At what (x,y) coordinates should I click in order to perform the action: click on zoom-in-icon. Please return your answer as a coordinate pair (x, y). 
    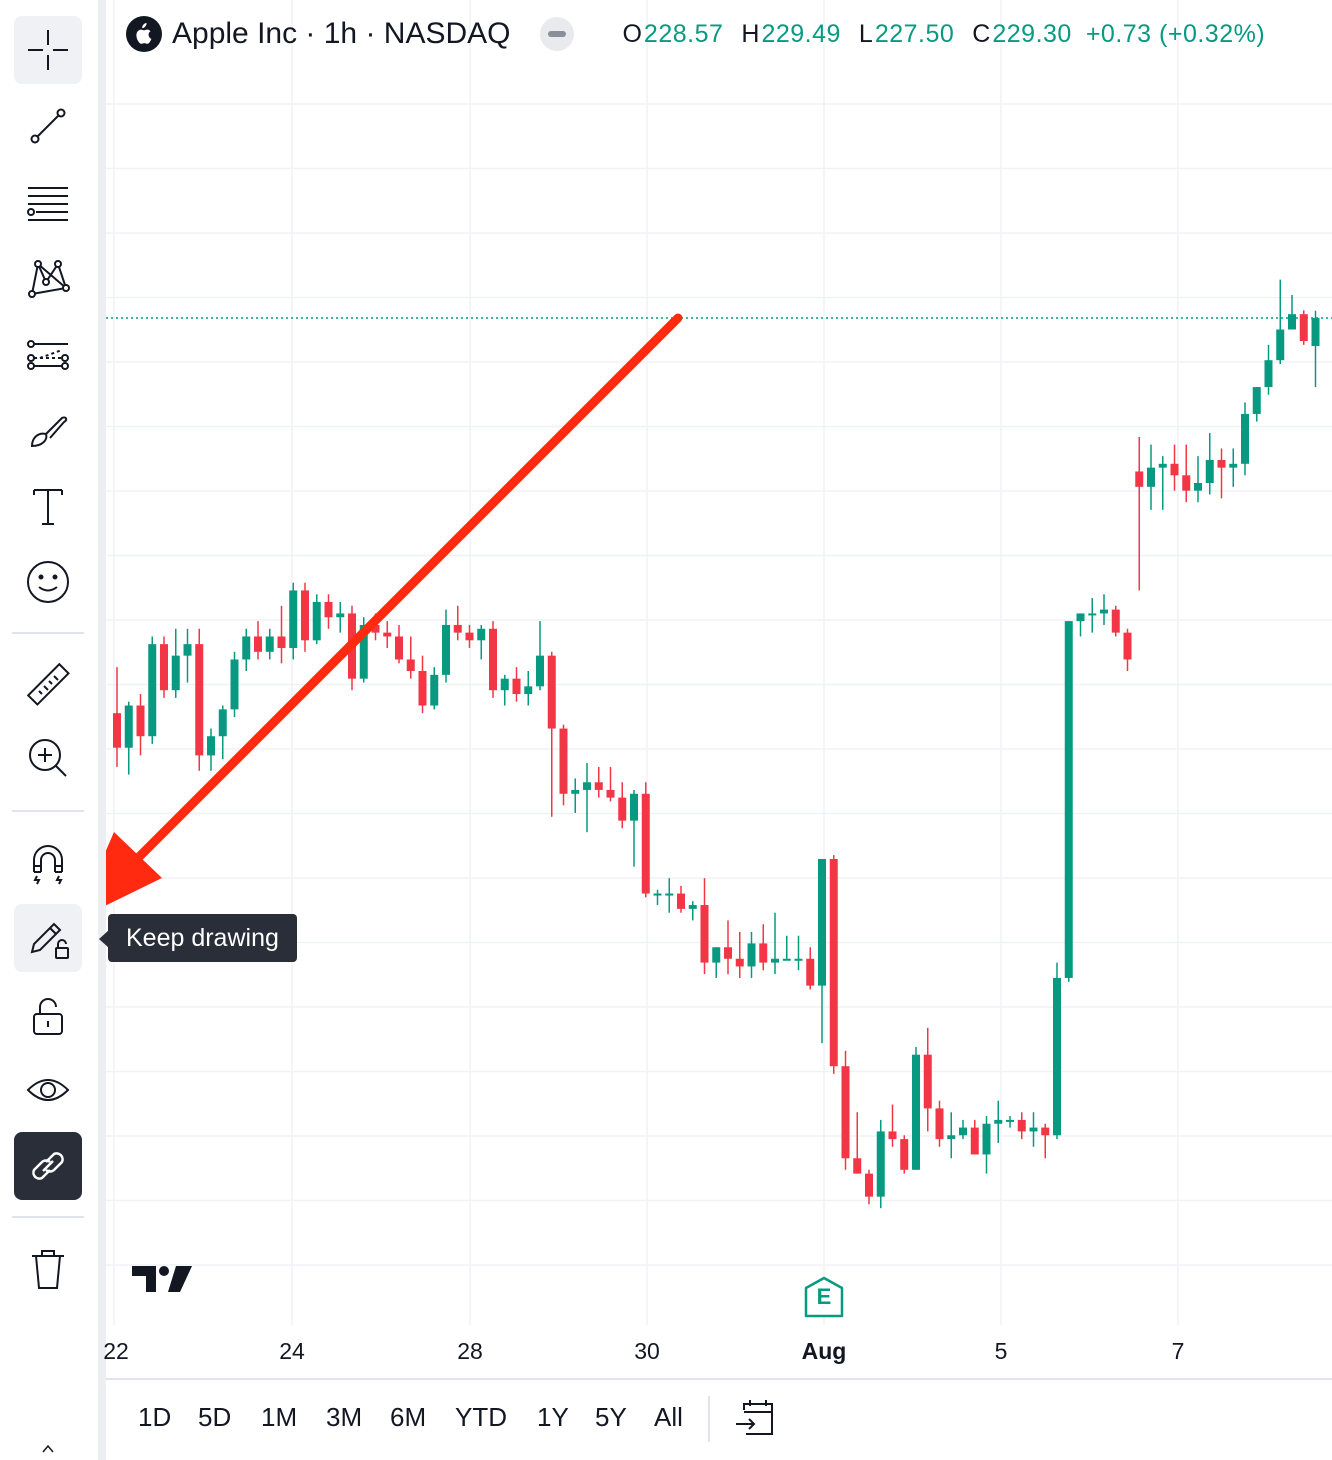
    Looking at the image, I should click on (48, 758).